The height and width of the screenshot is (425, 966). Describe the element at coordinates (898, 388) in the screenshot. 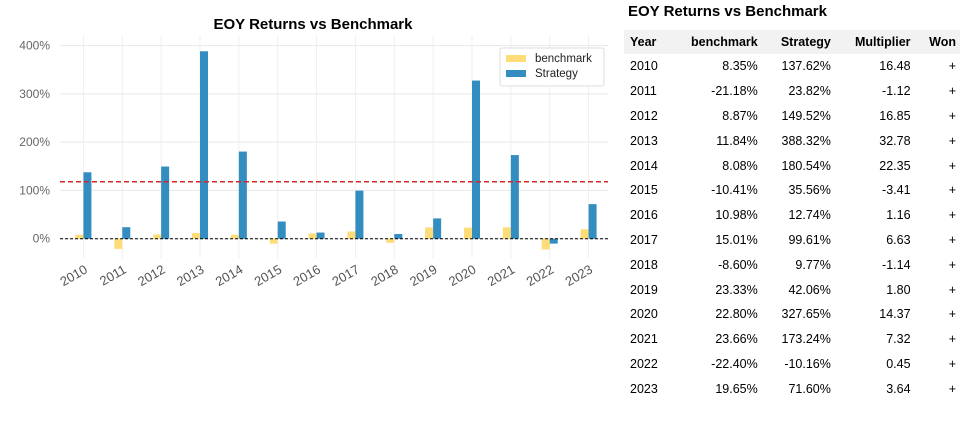

I see `cell-multiplier: 3.64` at that location.